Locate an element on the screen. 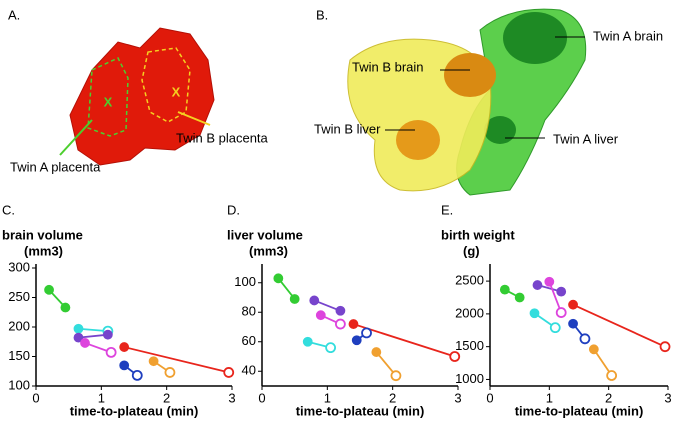 This screenshot has width=675, height=428. y-axis-label: liver volume is located at coordinates (265, 234).